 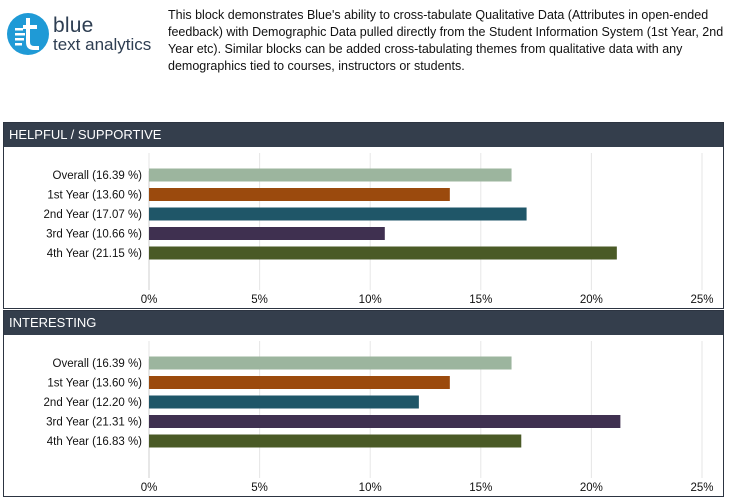 What do you see at coordinates (94, 254) in the screenshot?
I see `category-label: 4th Year (21.15 %)` at bounding box center [94, 254].